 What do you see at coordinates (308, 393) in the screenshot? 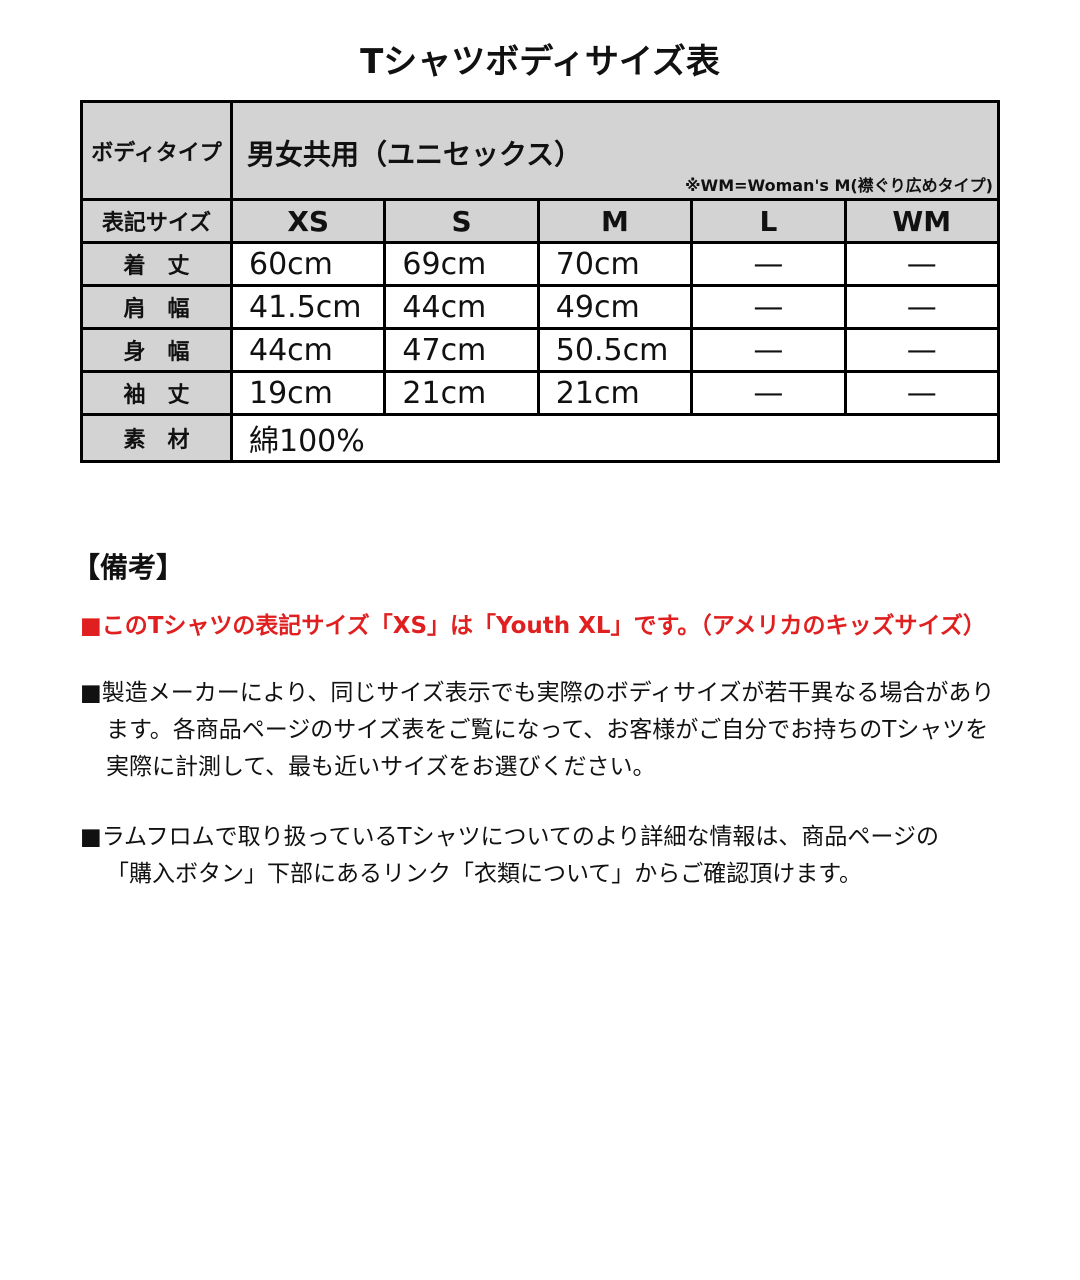
I see `row-value: 19cm` at bounding box center [308, 393].